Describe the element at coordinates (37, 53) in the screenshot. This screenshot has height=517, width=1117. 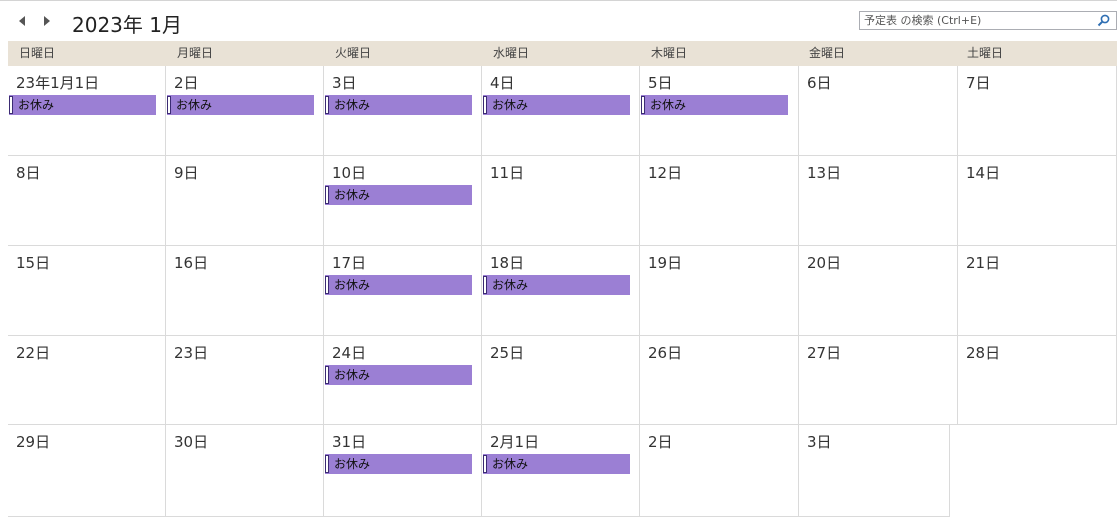
I see `weekday-sunday: 日曜日` at that location.